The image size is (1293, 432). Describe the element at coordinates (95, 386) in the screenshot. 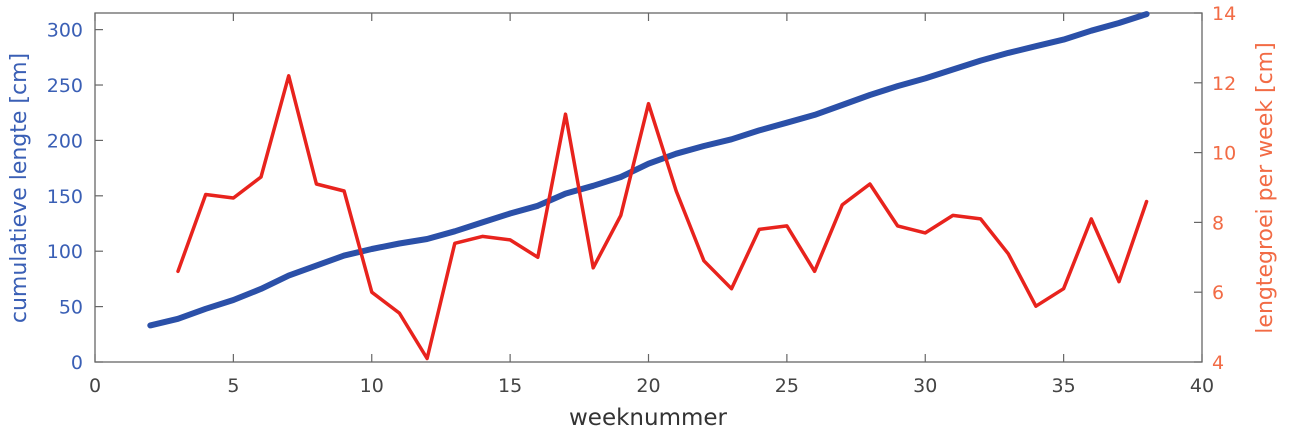

I see `x-tick-label: 0` at that location.